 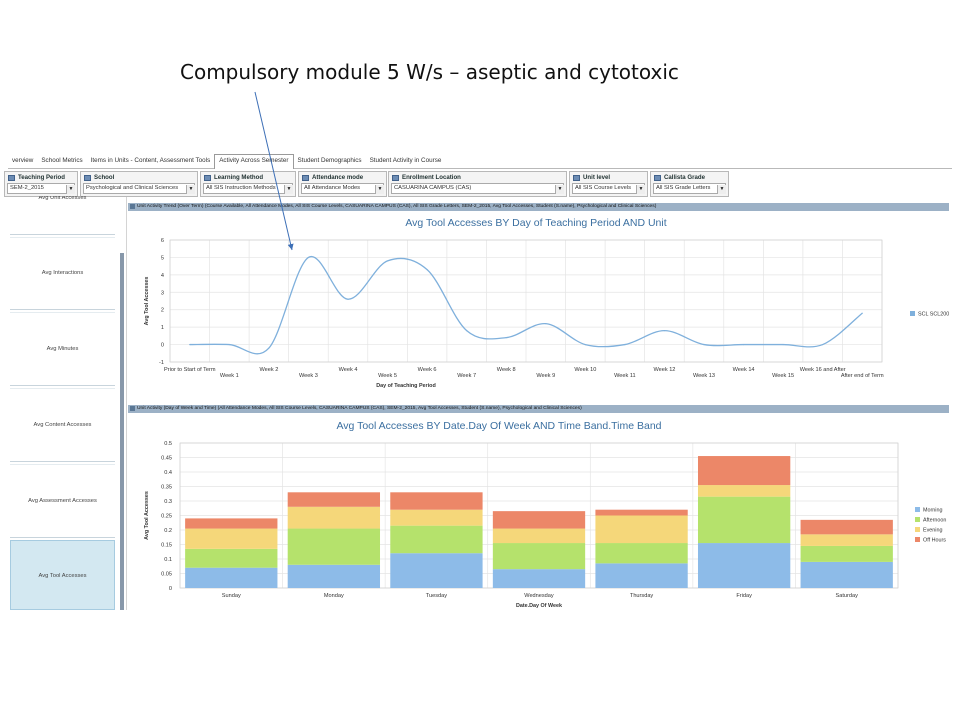 I want to click on tab-activity-across-semester: Activity Across Semester, so click(x=254, y=161).